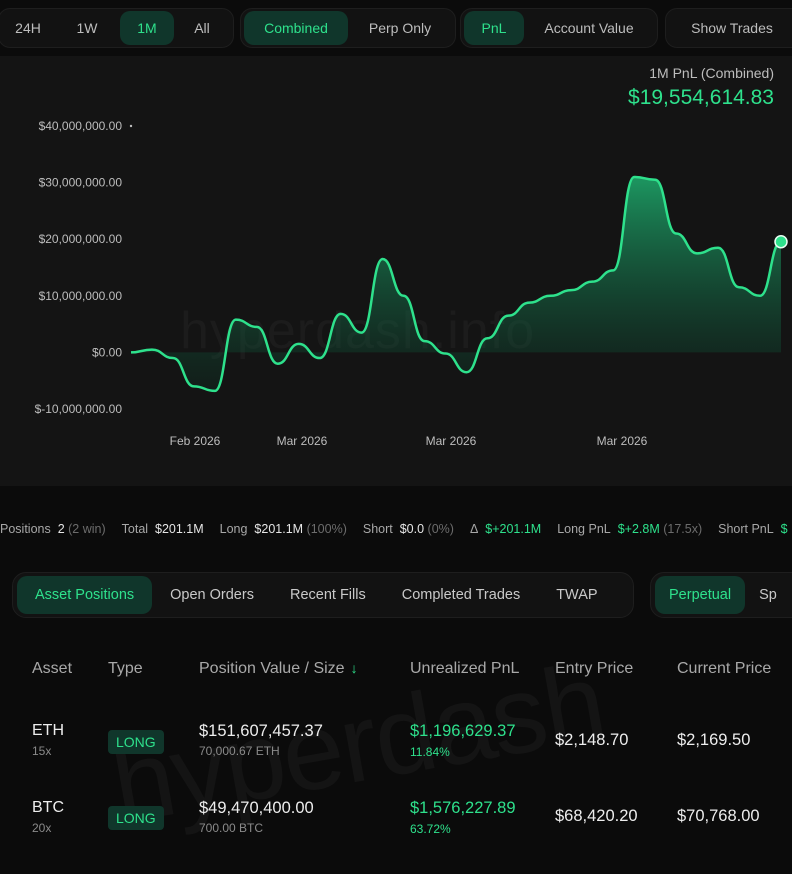  What do you see at coordinates (400, 28) in the screenshot?
I see `scope-perp-only-button: Perp Only` at bounding box center [400, 28].